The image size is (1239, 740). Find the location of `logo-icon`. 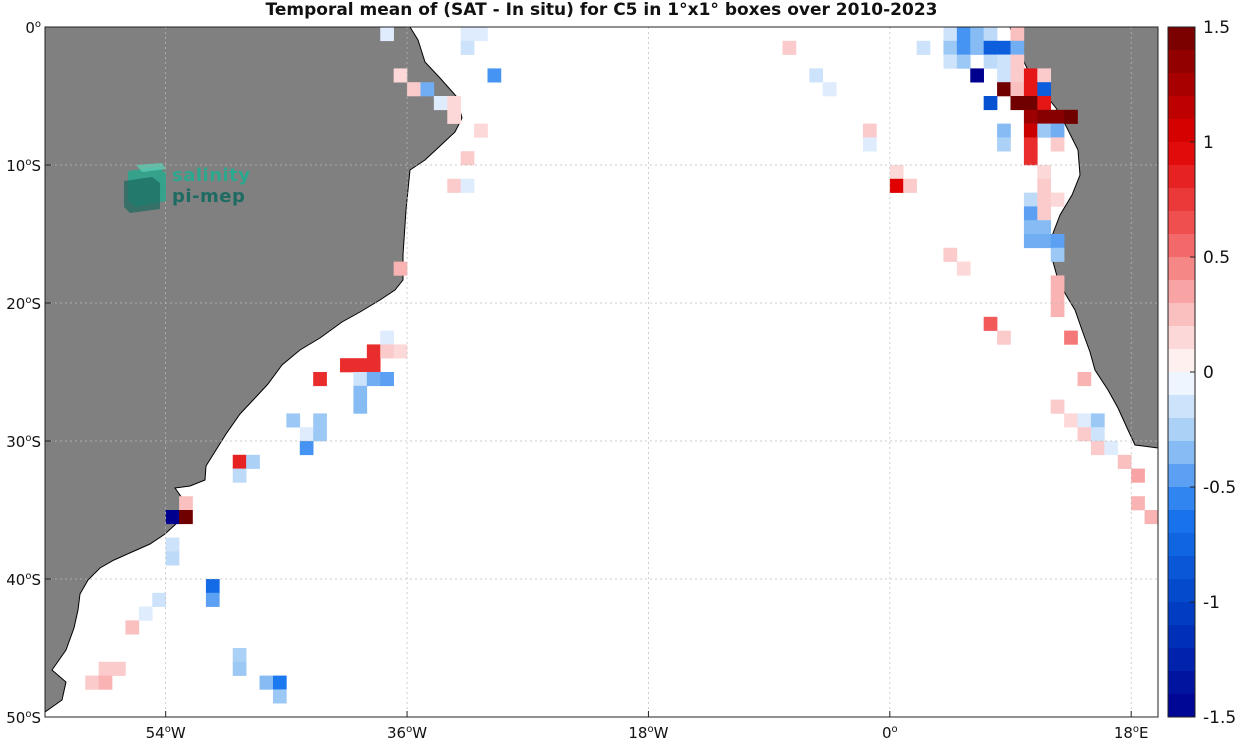

logo-icon is located at coordinates (145, 188).